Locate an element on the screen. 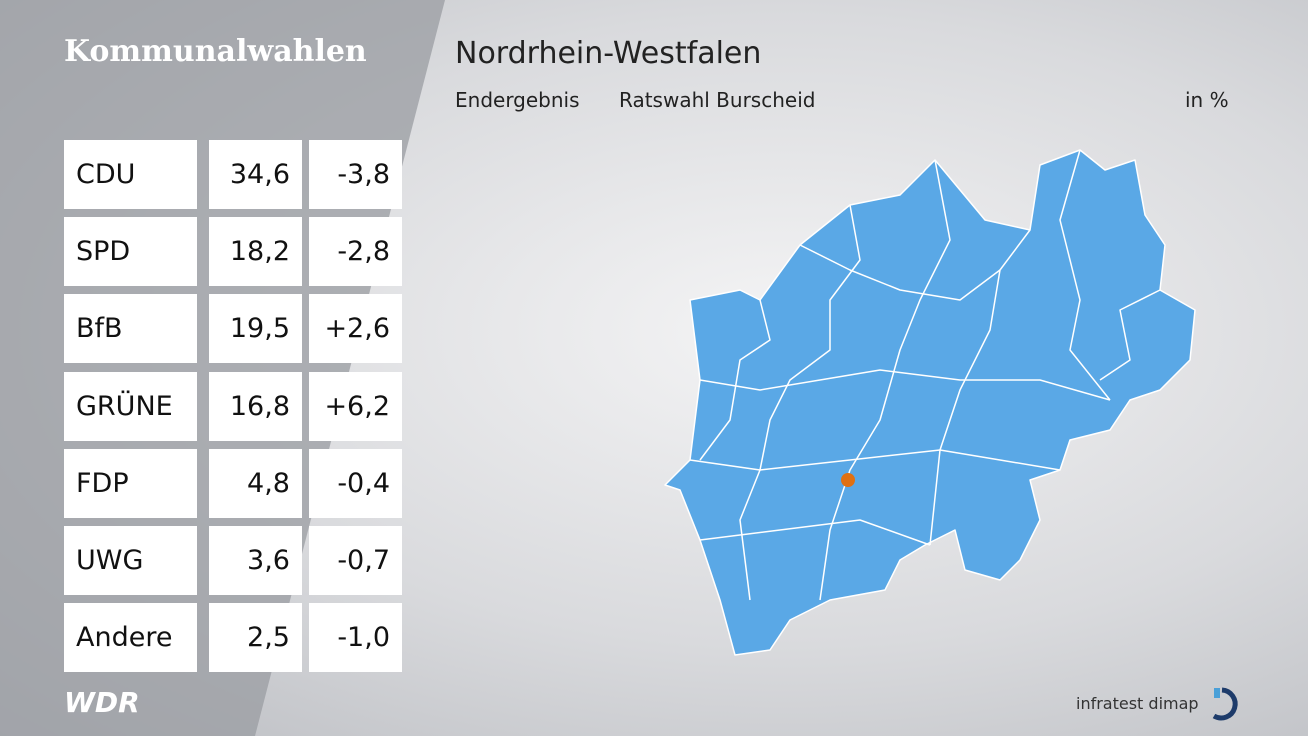 The width and height of the screenshot is (1308, 736). party-cell: BfB is located at coordinates (130, 329).